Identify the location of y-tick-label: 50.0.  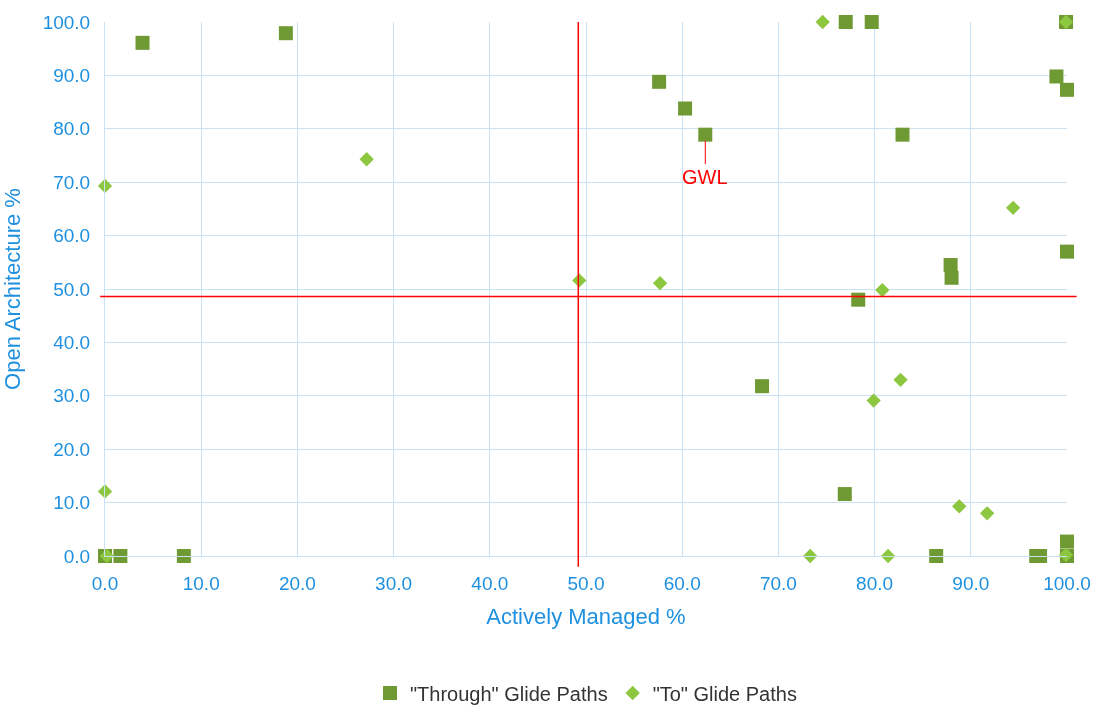
(72, 289).